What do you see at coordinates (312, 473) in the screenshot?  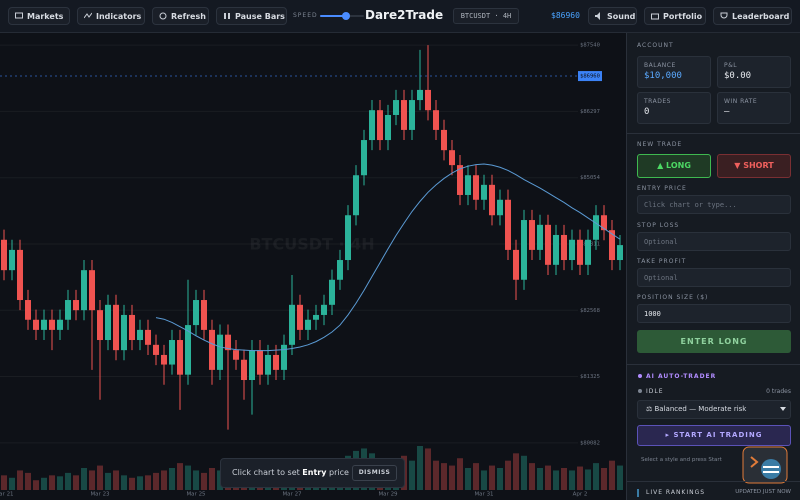 I see `toast: Click chart to set Entry price DISMISS` at bounding box center [312, 473].